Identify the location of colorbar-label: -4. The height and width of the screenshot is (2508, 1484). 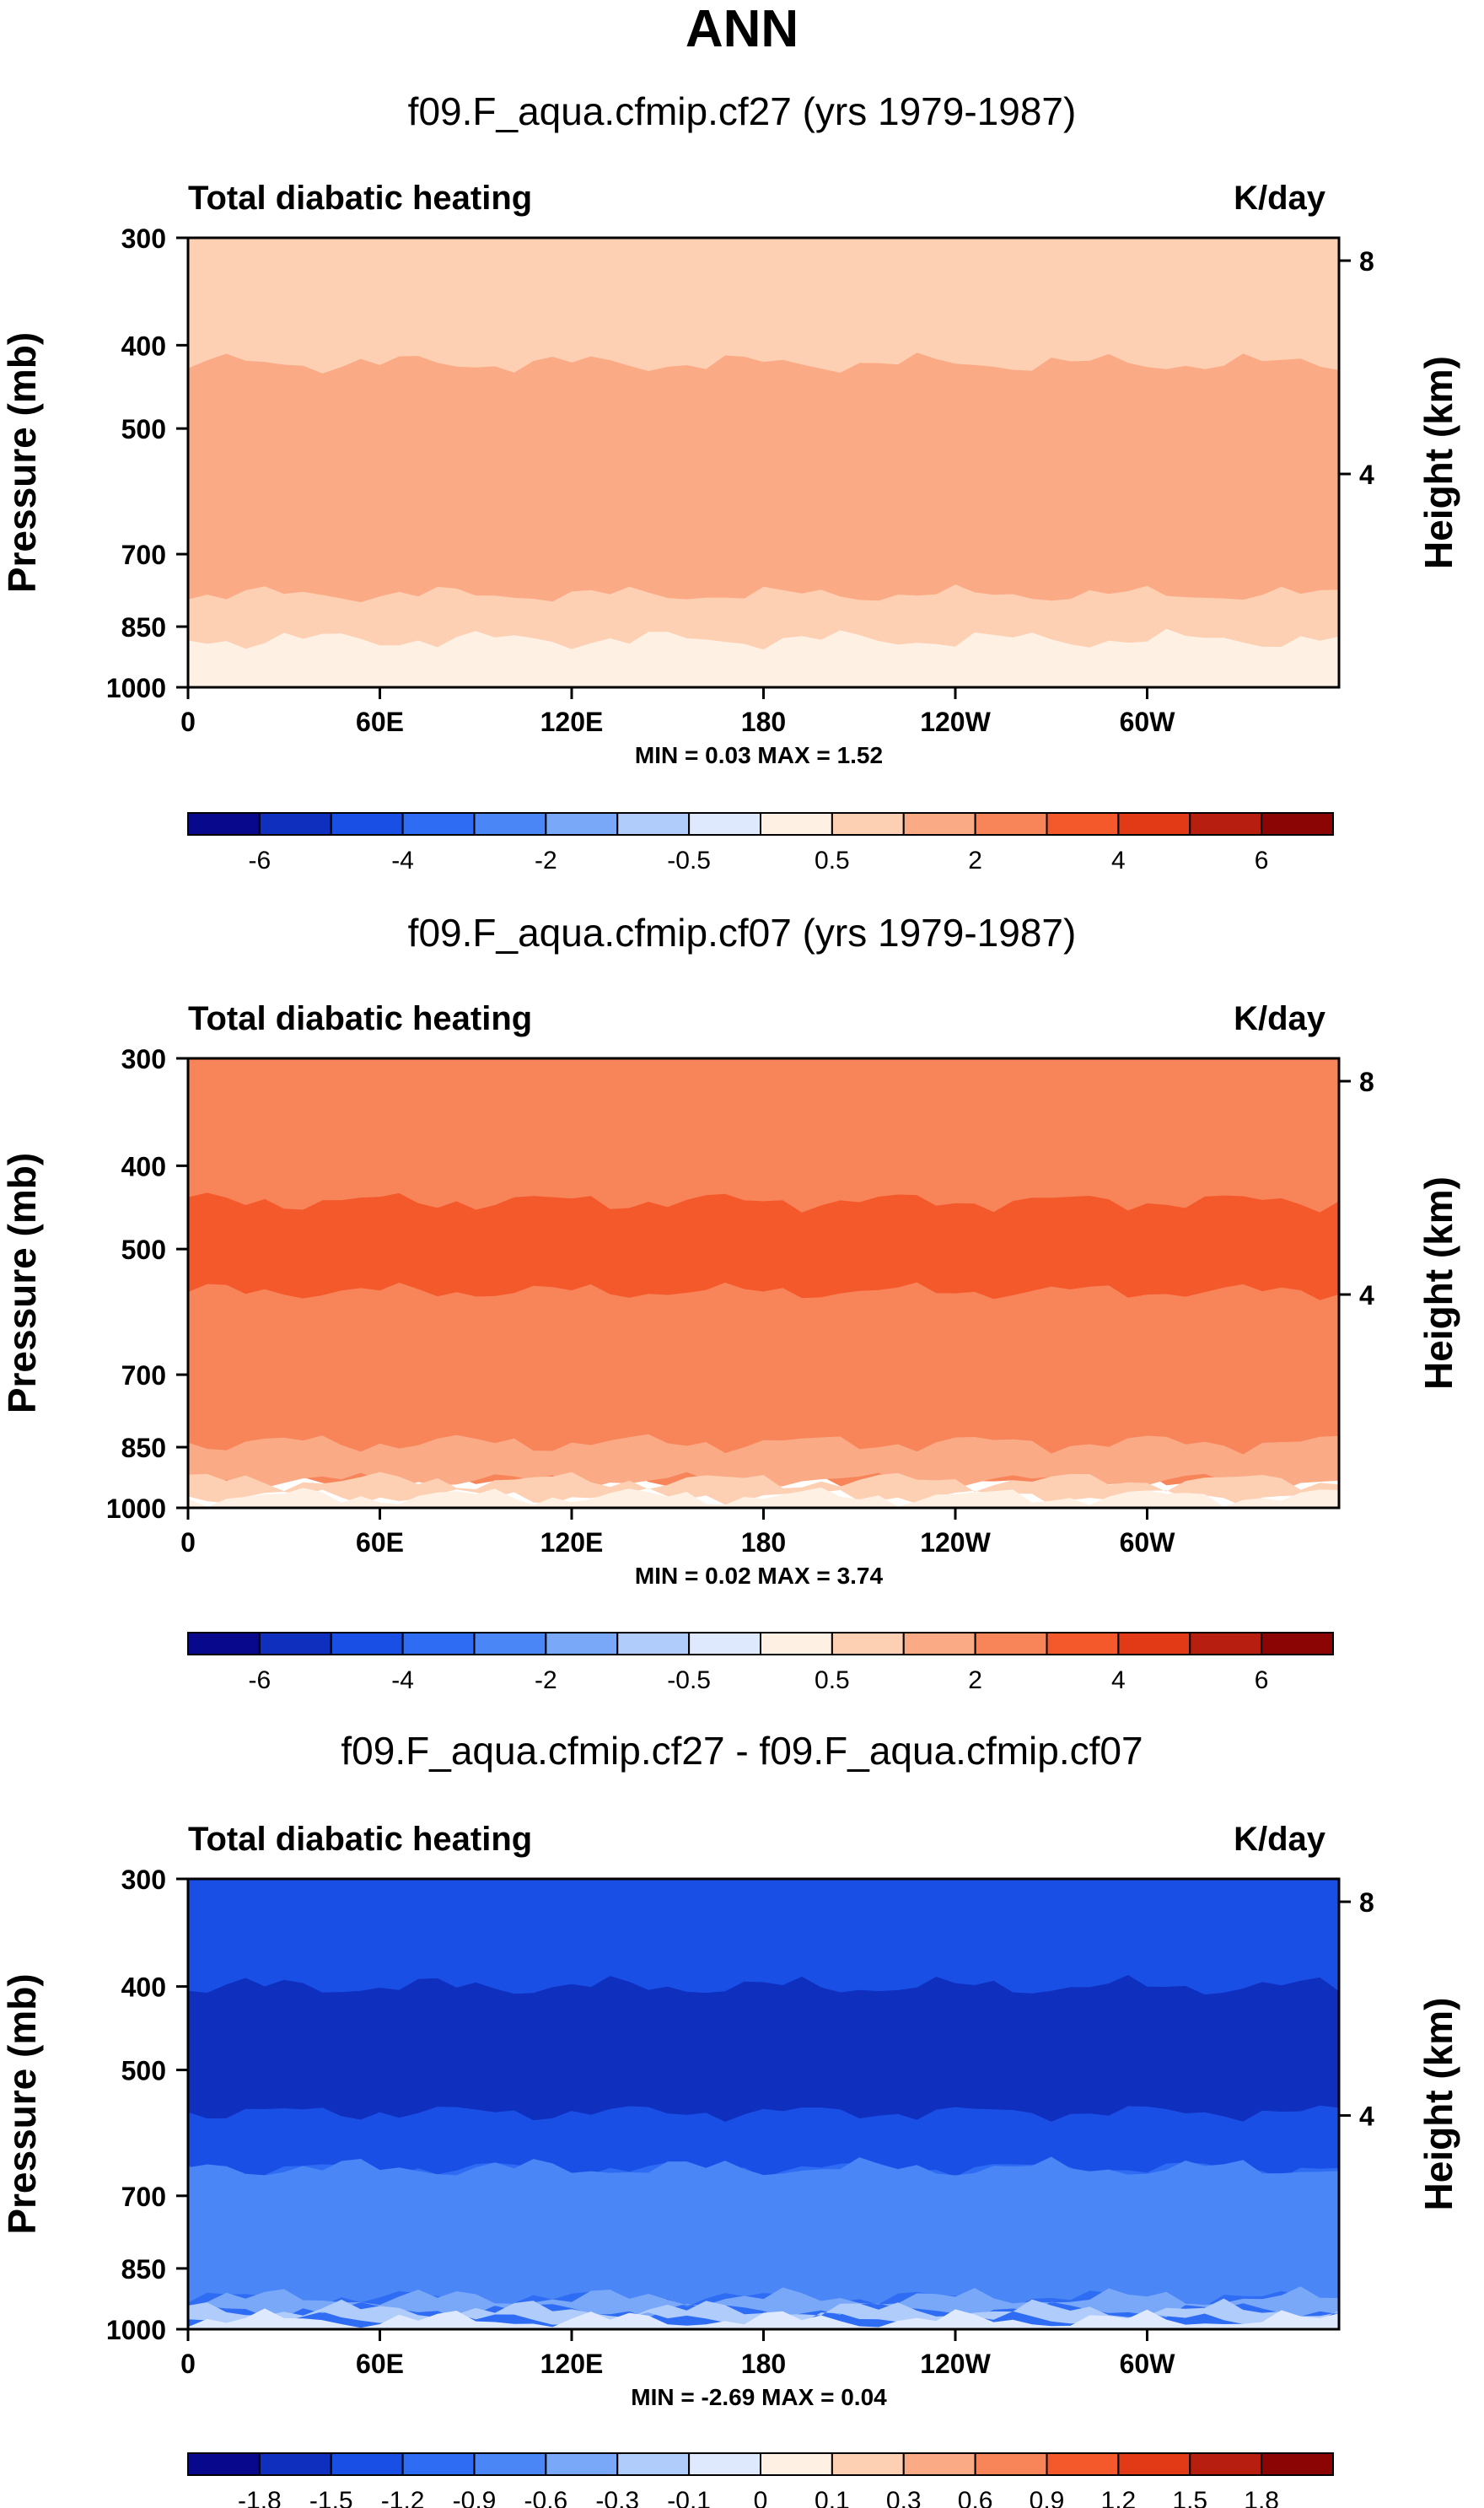
(402, 1680).